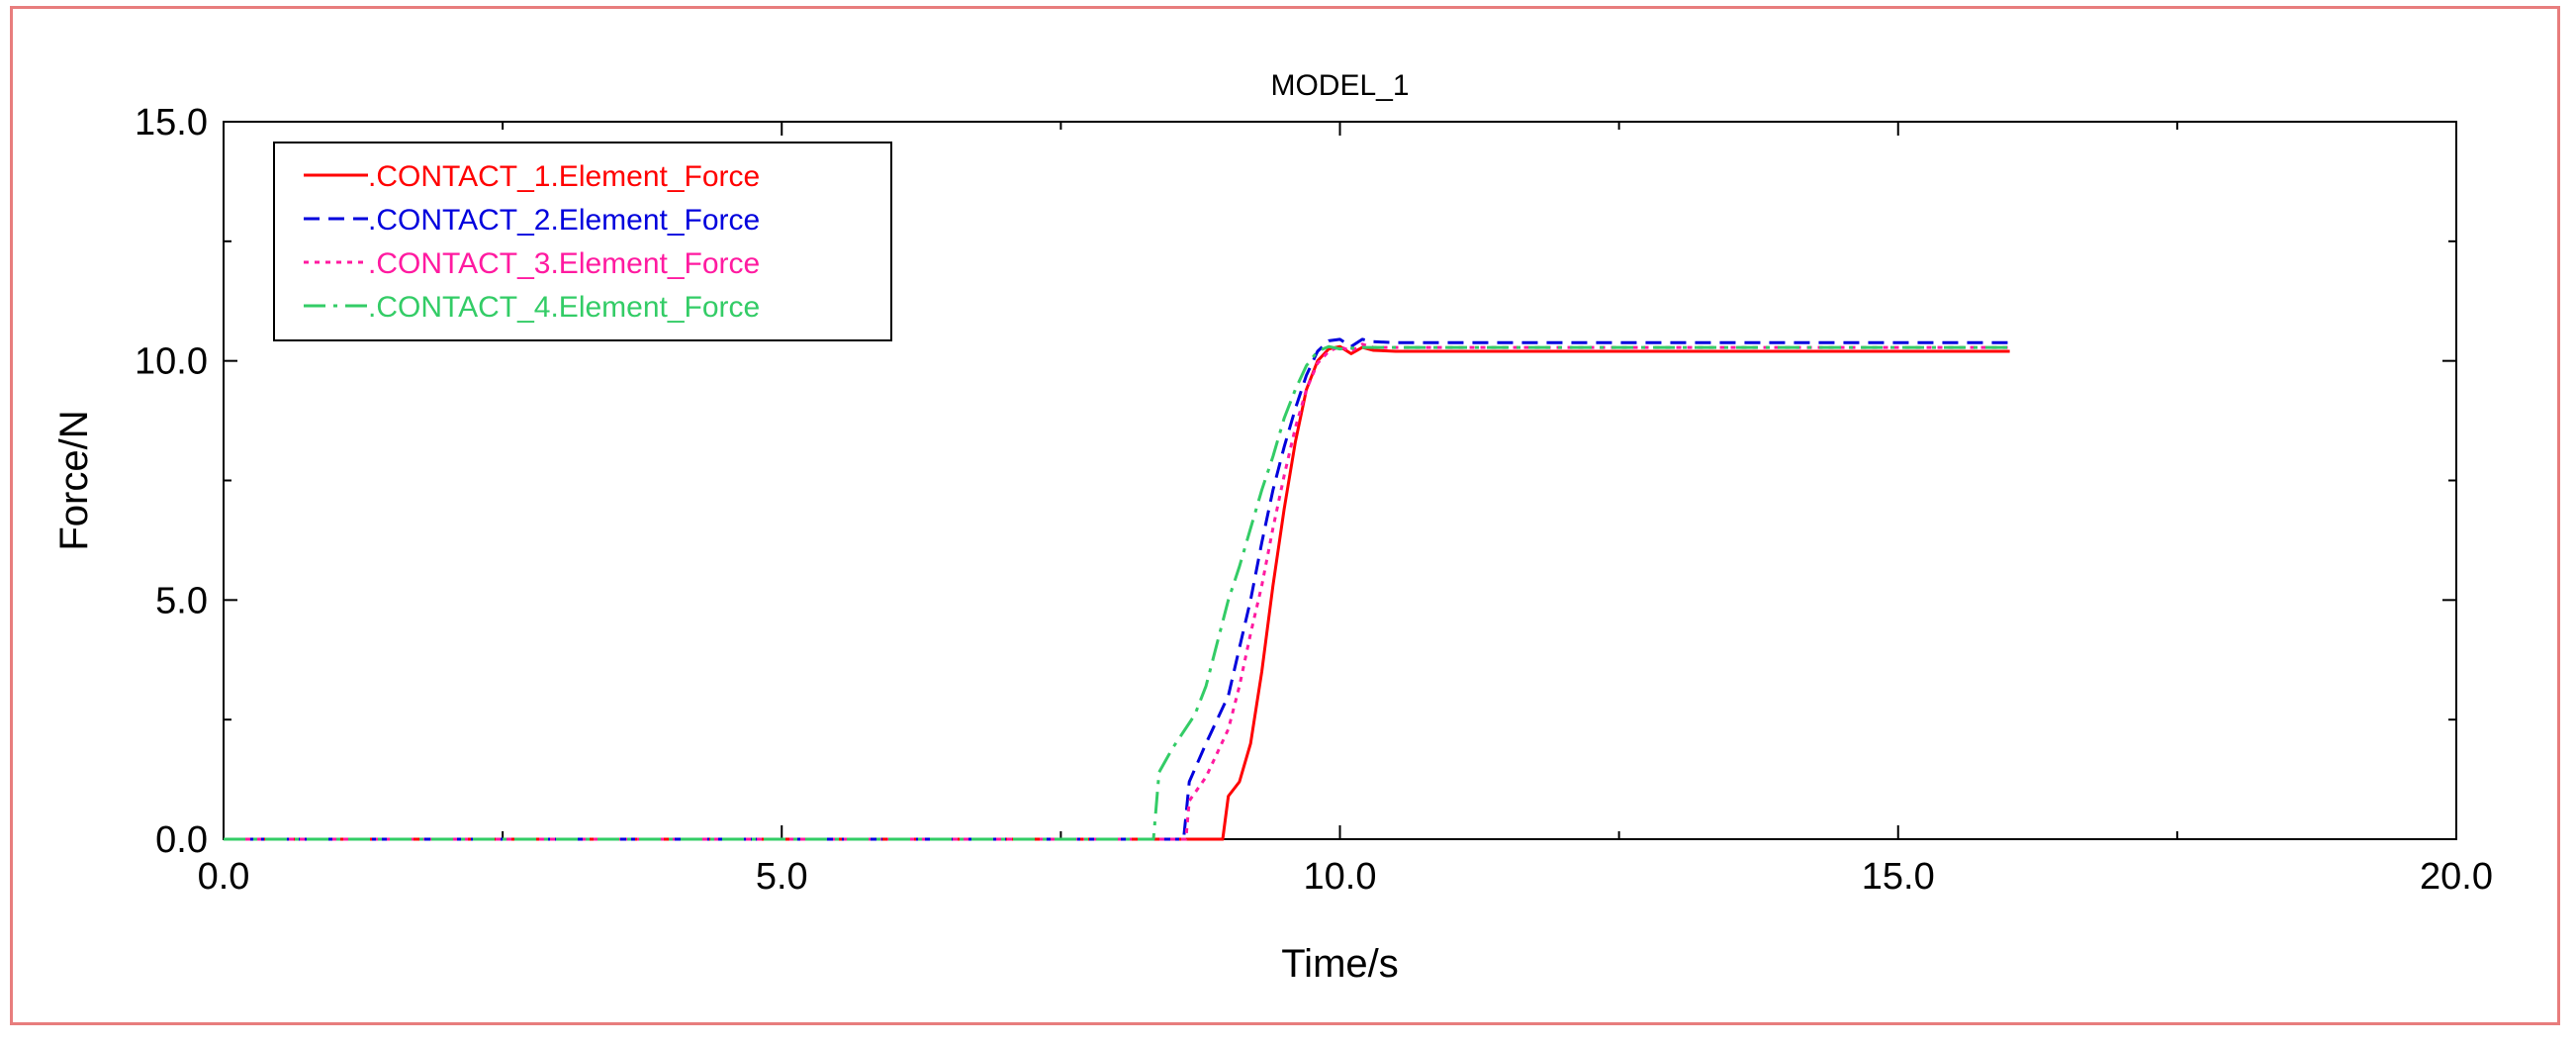 This screenshot has width=2576, height=1048. I want to click on y-tick-label: 5.0, so click(181, 600).